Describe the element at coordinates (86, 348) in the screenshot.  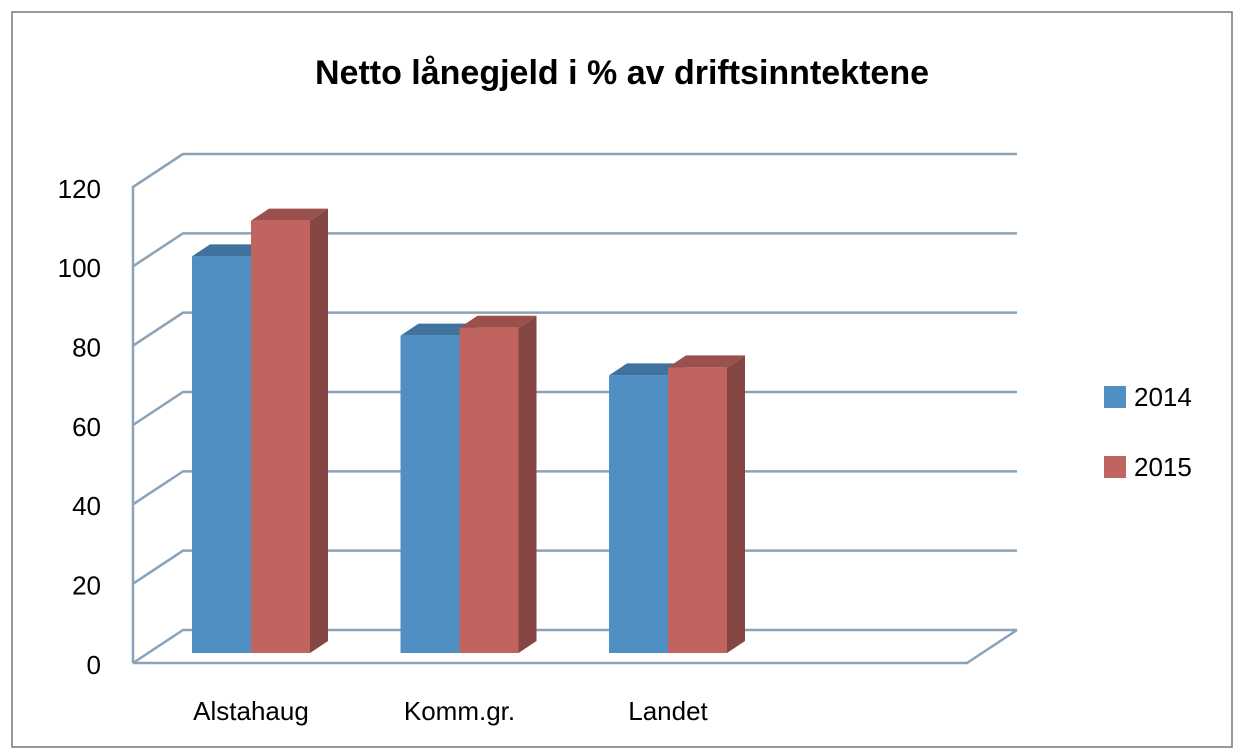
I see `y-tick-label: 80` at that location.